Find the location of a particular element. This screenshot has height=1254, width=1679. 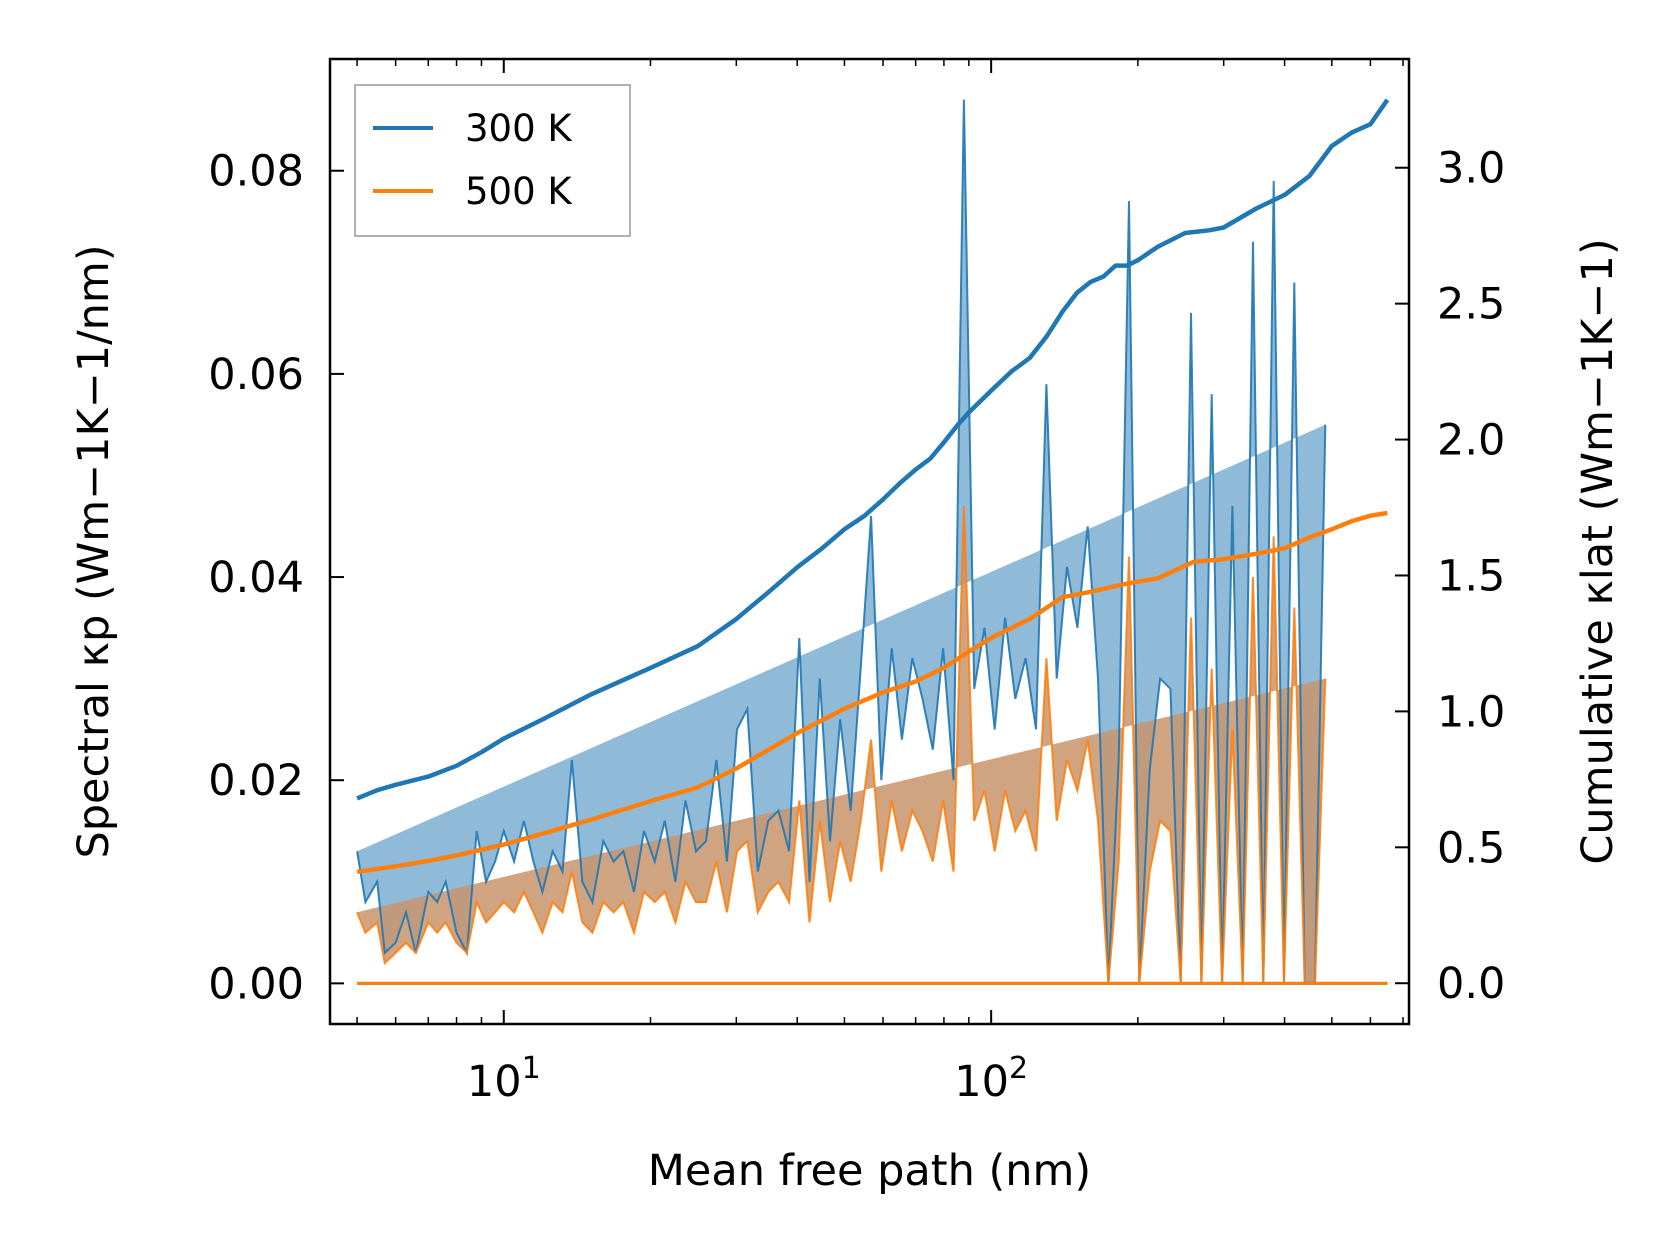

left-y-tick-label: 0.00 is located at coordinates (256, 984).